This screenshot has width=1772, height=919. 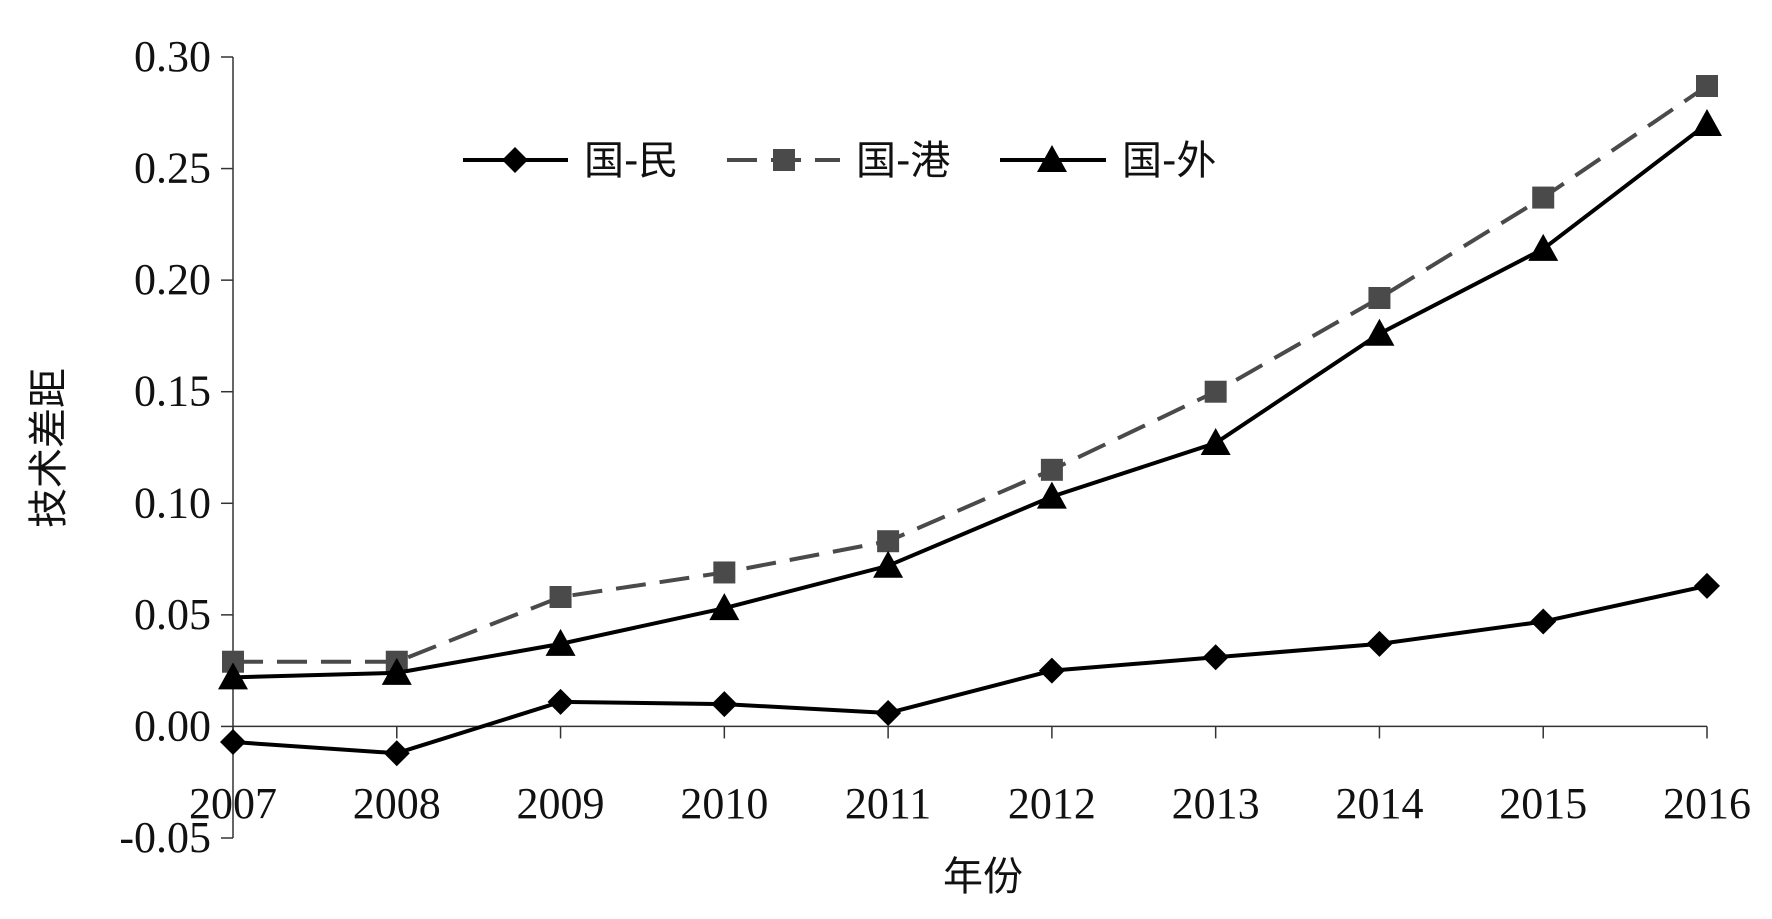 What do you see at coordinates (172, 56) in the screenshot?
I see `y-tick-label: 0.30` at bounding box center [172, 56].